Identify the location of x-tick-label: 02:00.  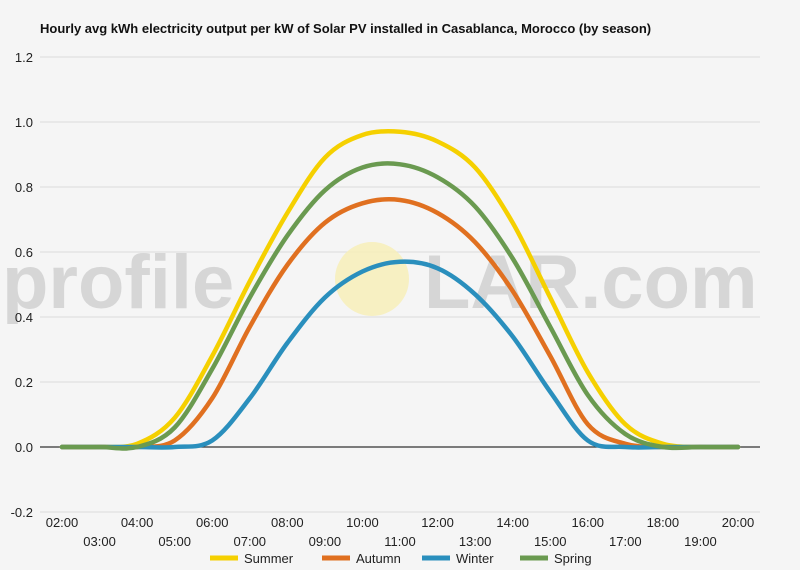
(62, 522).